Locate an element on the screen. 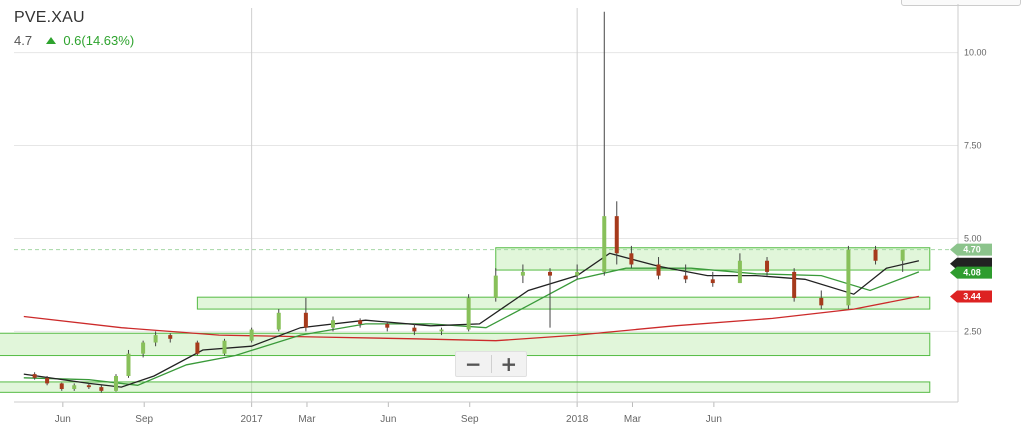 The image size is (1029, 447). zoom-control: − + is located at coordinates (491, 364).